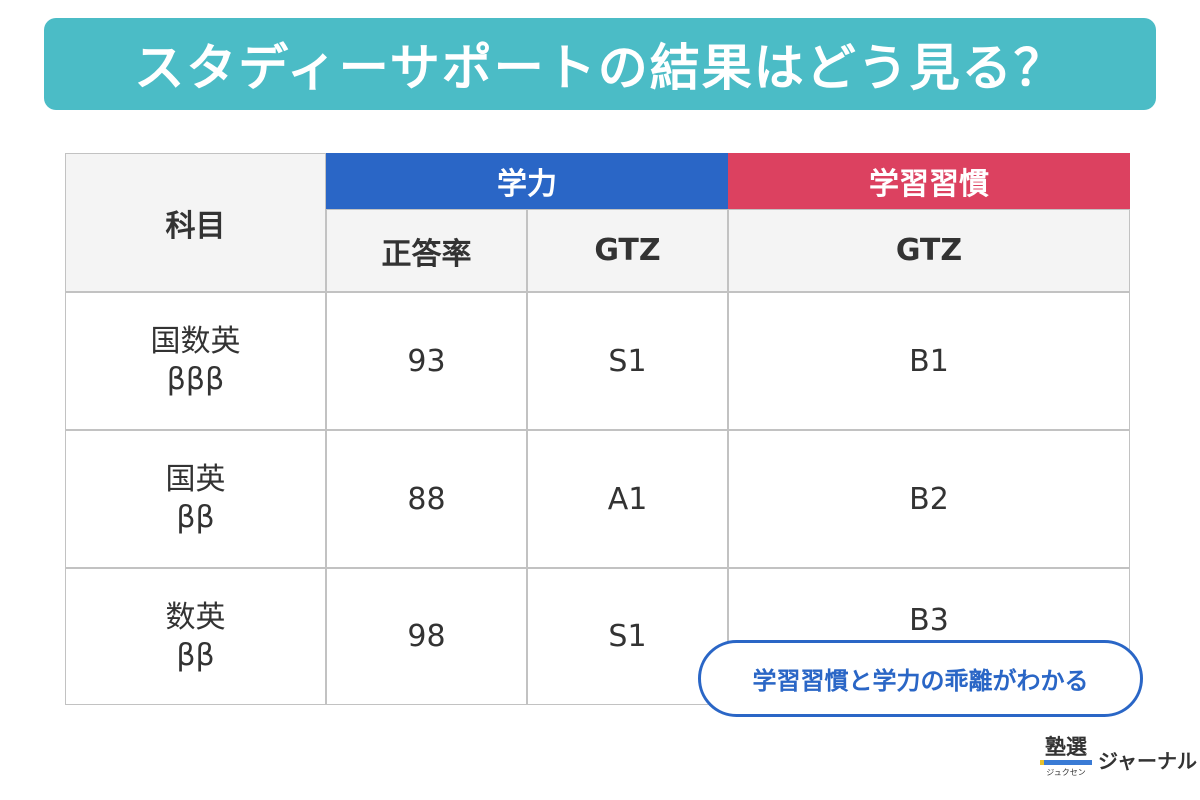 Image resolution: width=1200 pixels, height=800 pixels. I want to click on brand-logo: 塾選 ジュクセン ジャーナル, so click(1118, 756).